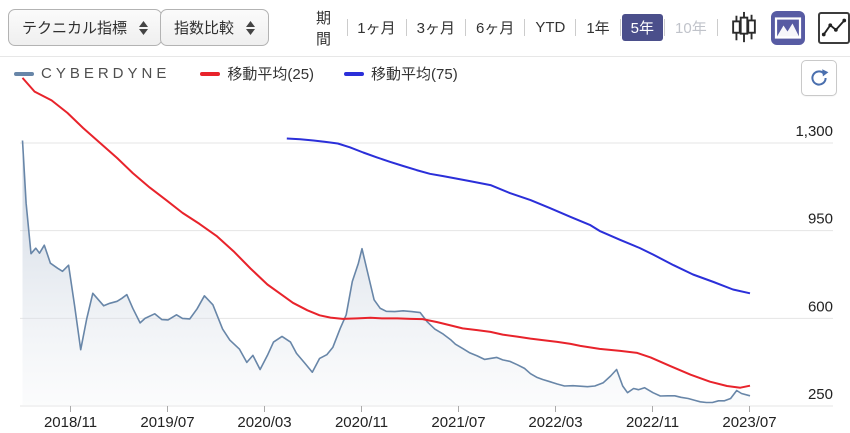 This screenshot has height=433, width=850. Describe the element at coordinates (70, 422) in the screenshot. I see `x-axis-label: 2018/11` at that location.